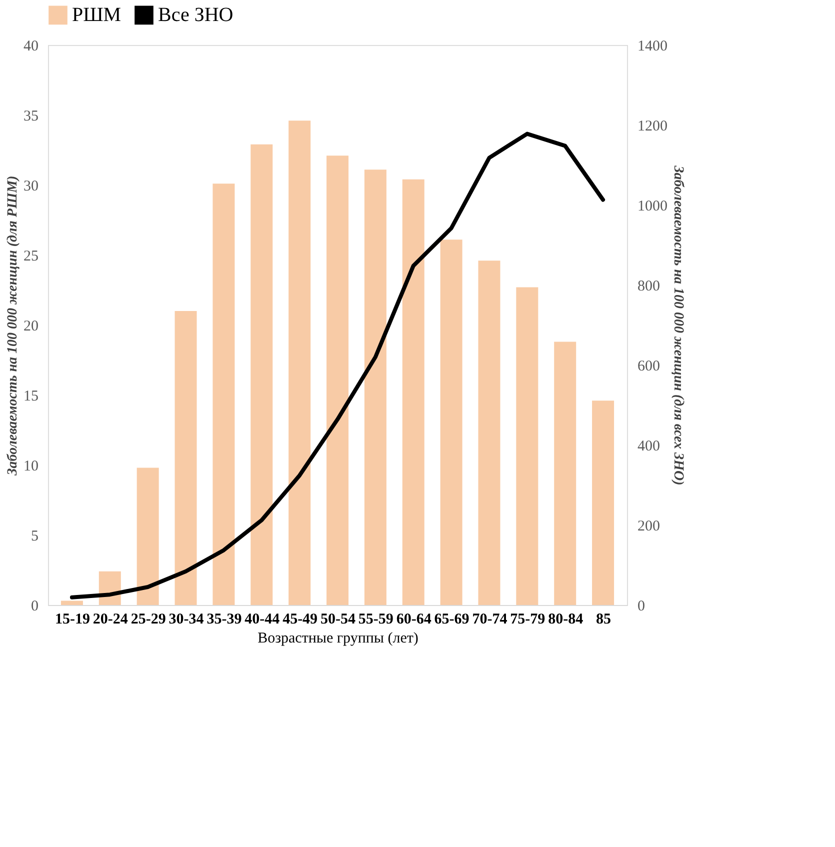 Image resolution: width=835 pixels, height=847 pixels. Describe the element at coordinates (338, 638) in the screenshot. I see `x-axis-title: Возрастные группы (лет)` at that location.